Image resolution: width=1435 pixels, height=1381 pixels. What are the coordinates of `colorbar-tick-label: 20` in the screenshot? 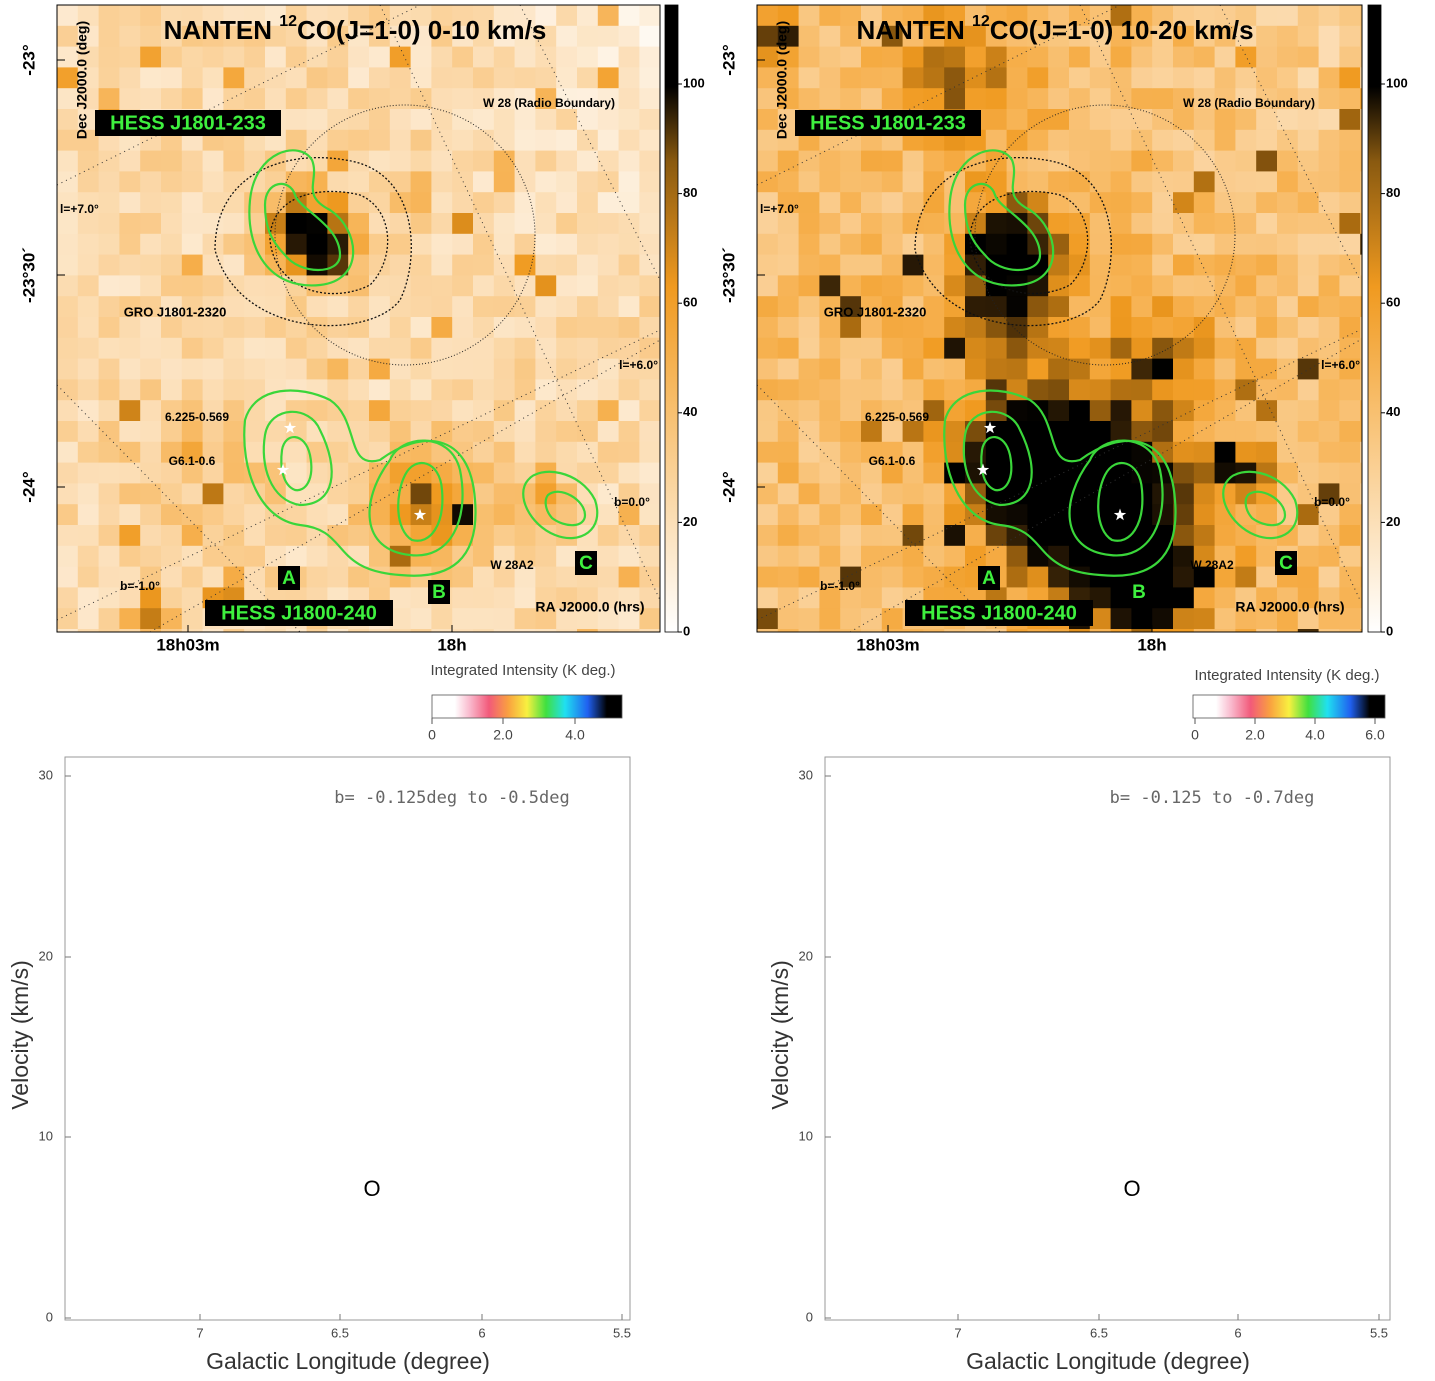 It's located at (690, 521).